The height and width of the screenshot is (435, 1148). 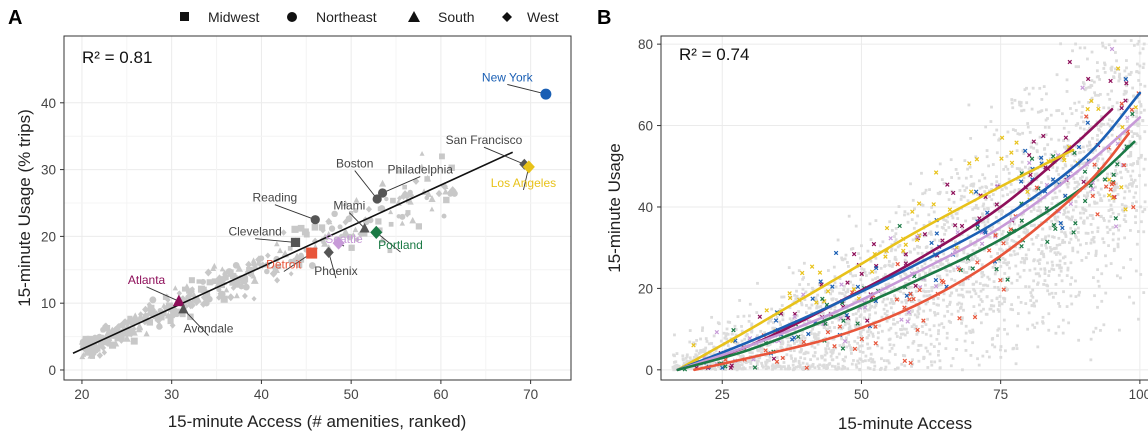 I want to click on city-label-los-angeles: Los Angeles, so click(x=523, y=183).